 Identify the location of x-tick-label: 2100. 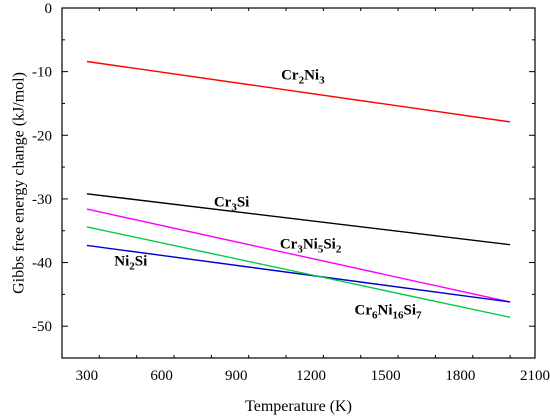
(535, 376).